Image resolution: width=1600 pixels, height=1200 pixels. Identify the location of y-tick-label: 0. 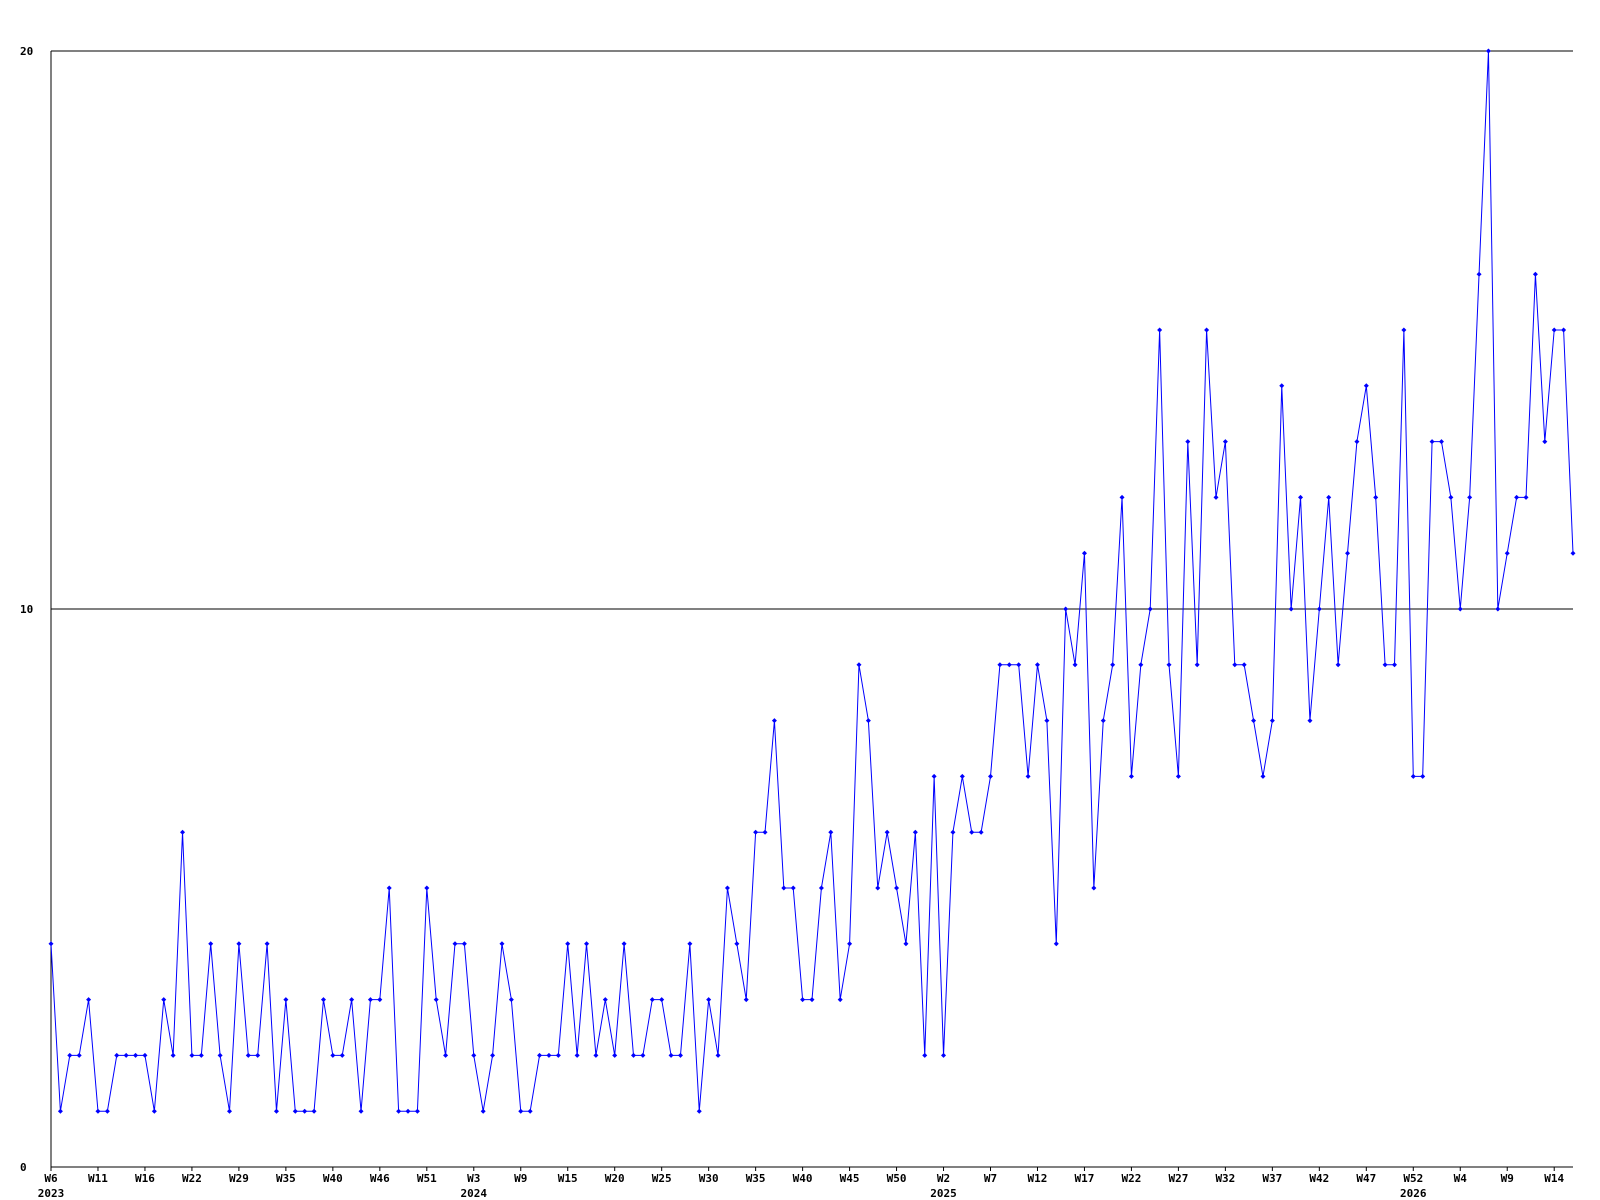
(23, 1167).